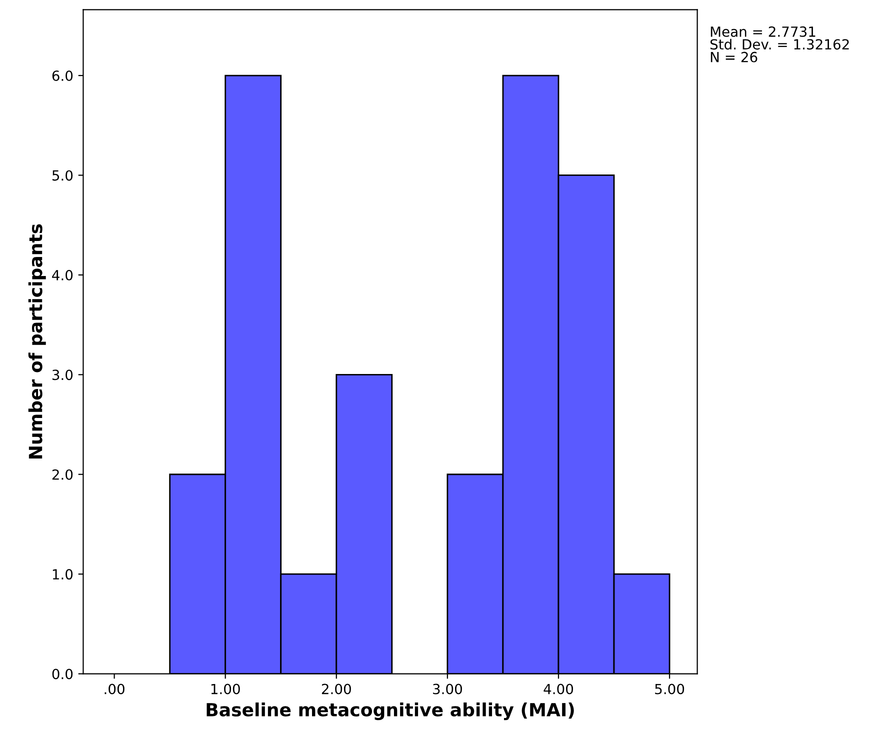 This screenshot has height=747, width=876. I want to click on x-axis-title: Baseline metacognitive ability (MAI), so click(390, 711).